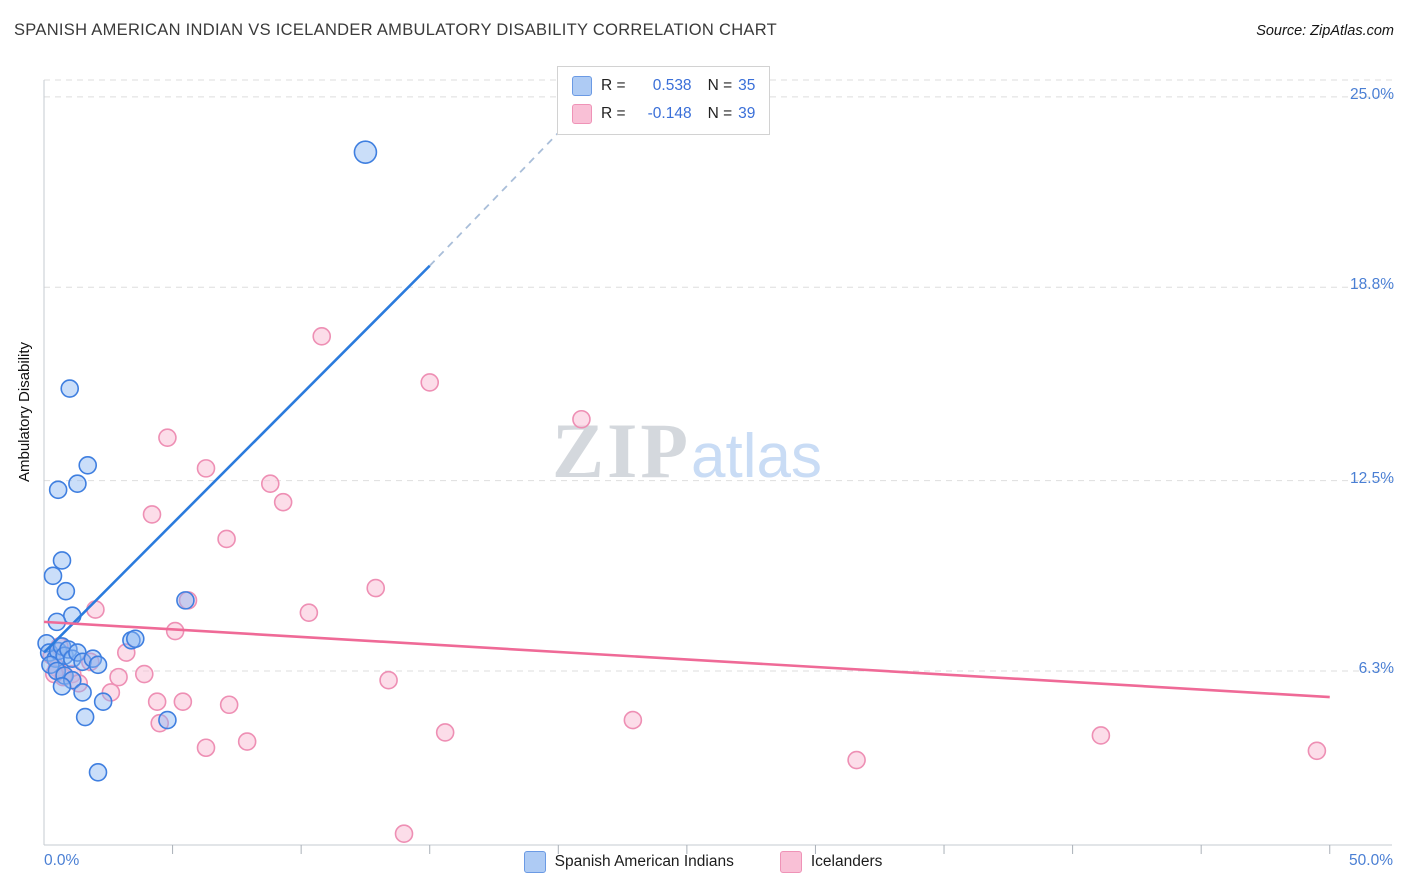 The height and width of the screenshot is (892, 1406). Describe the element at coordinates (664, 100) in the screenshot. I see `stats-box: R = 0.538 N = 35 R = -0.148 N = 39` at that location.